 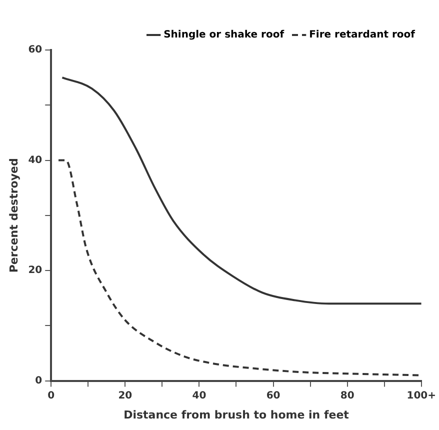 What do you see at coordinates (38, 380) in the screenshot?
I see `y-tick-label: 0` at bounding box center [38, 380].